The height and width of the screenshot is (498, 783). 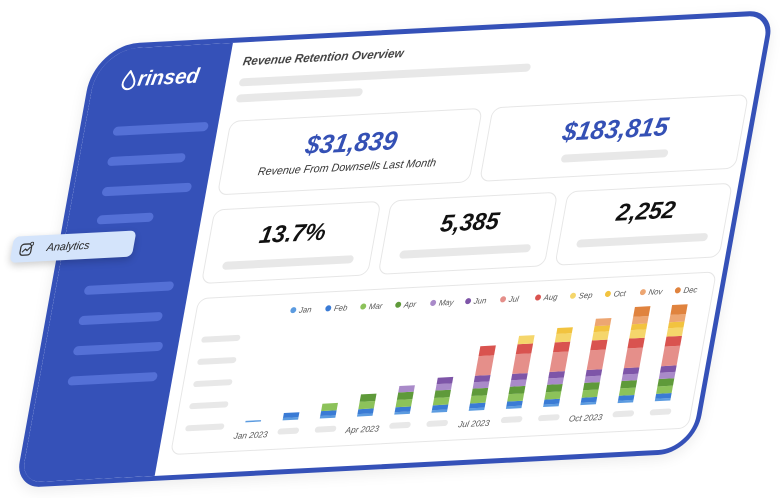 What do you see at coordinates (27, 248) in the screenshot?
I see `chart-icon` at bounding box center [27, 248].